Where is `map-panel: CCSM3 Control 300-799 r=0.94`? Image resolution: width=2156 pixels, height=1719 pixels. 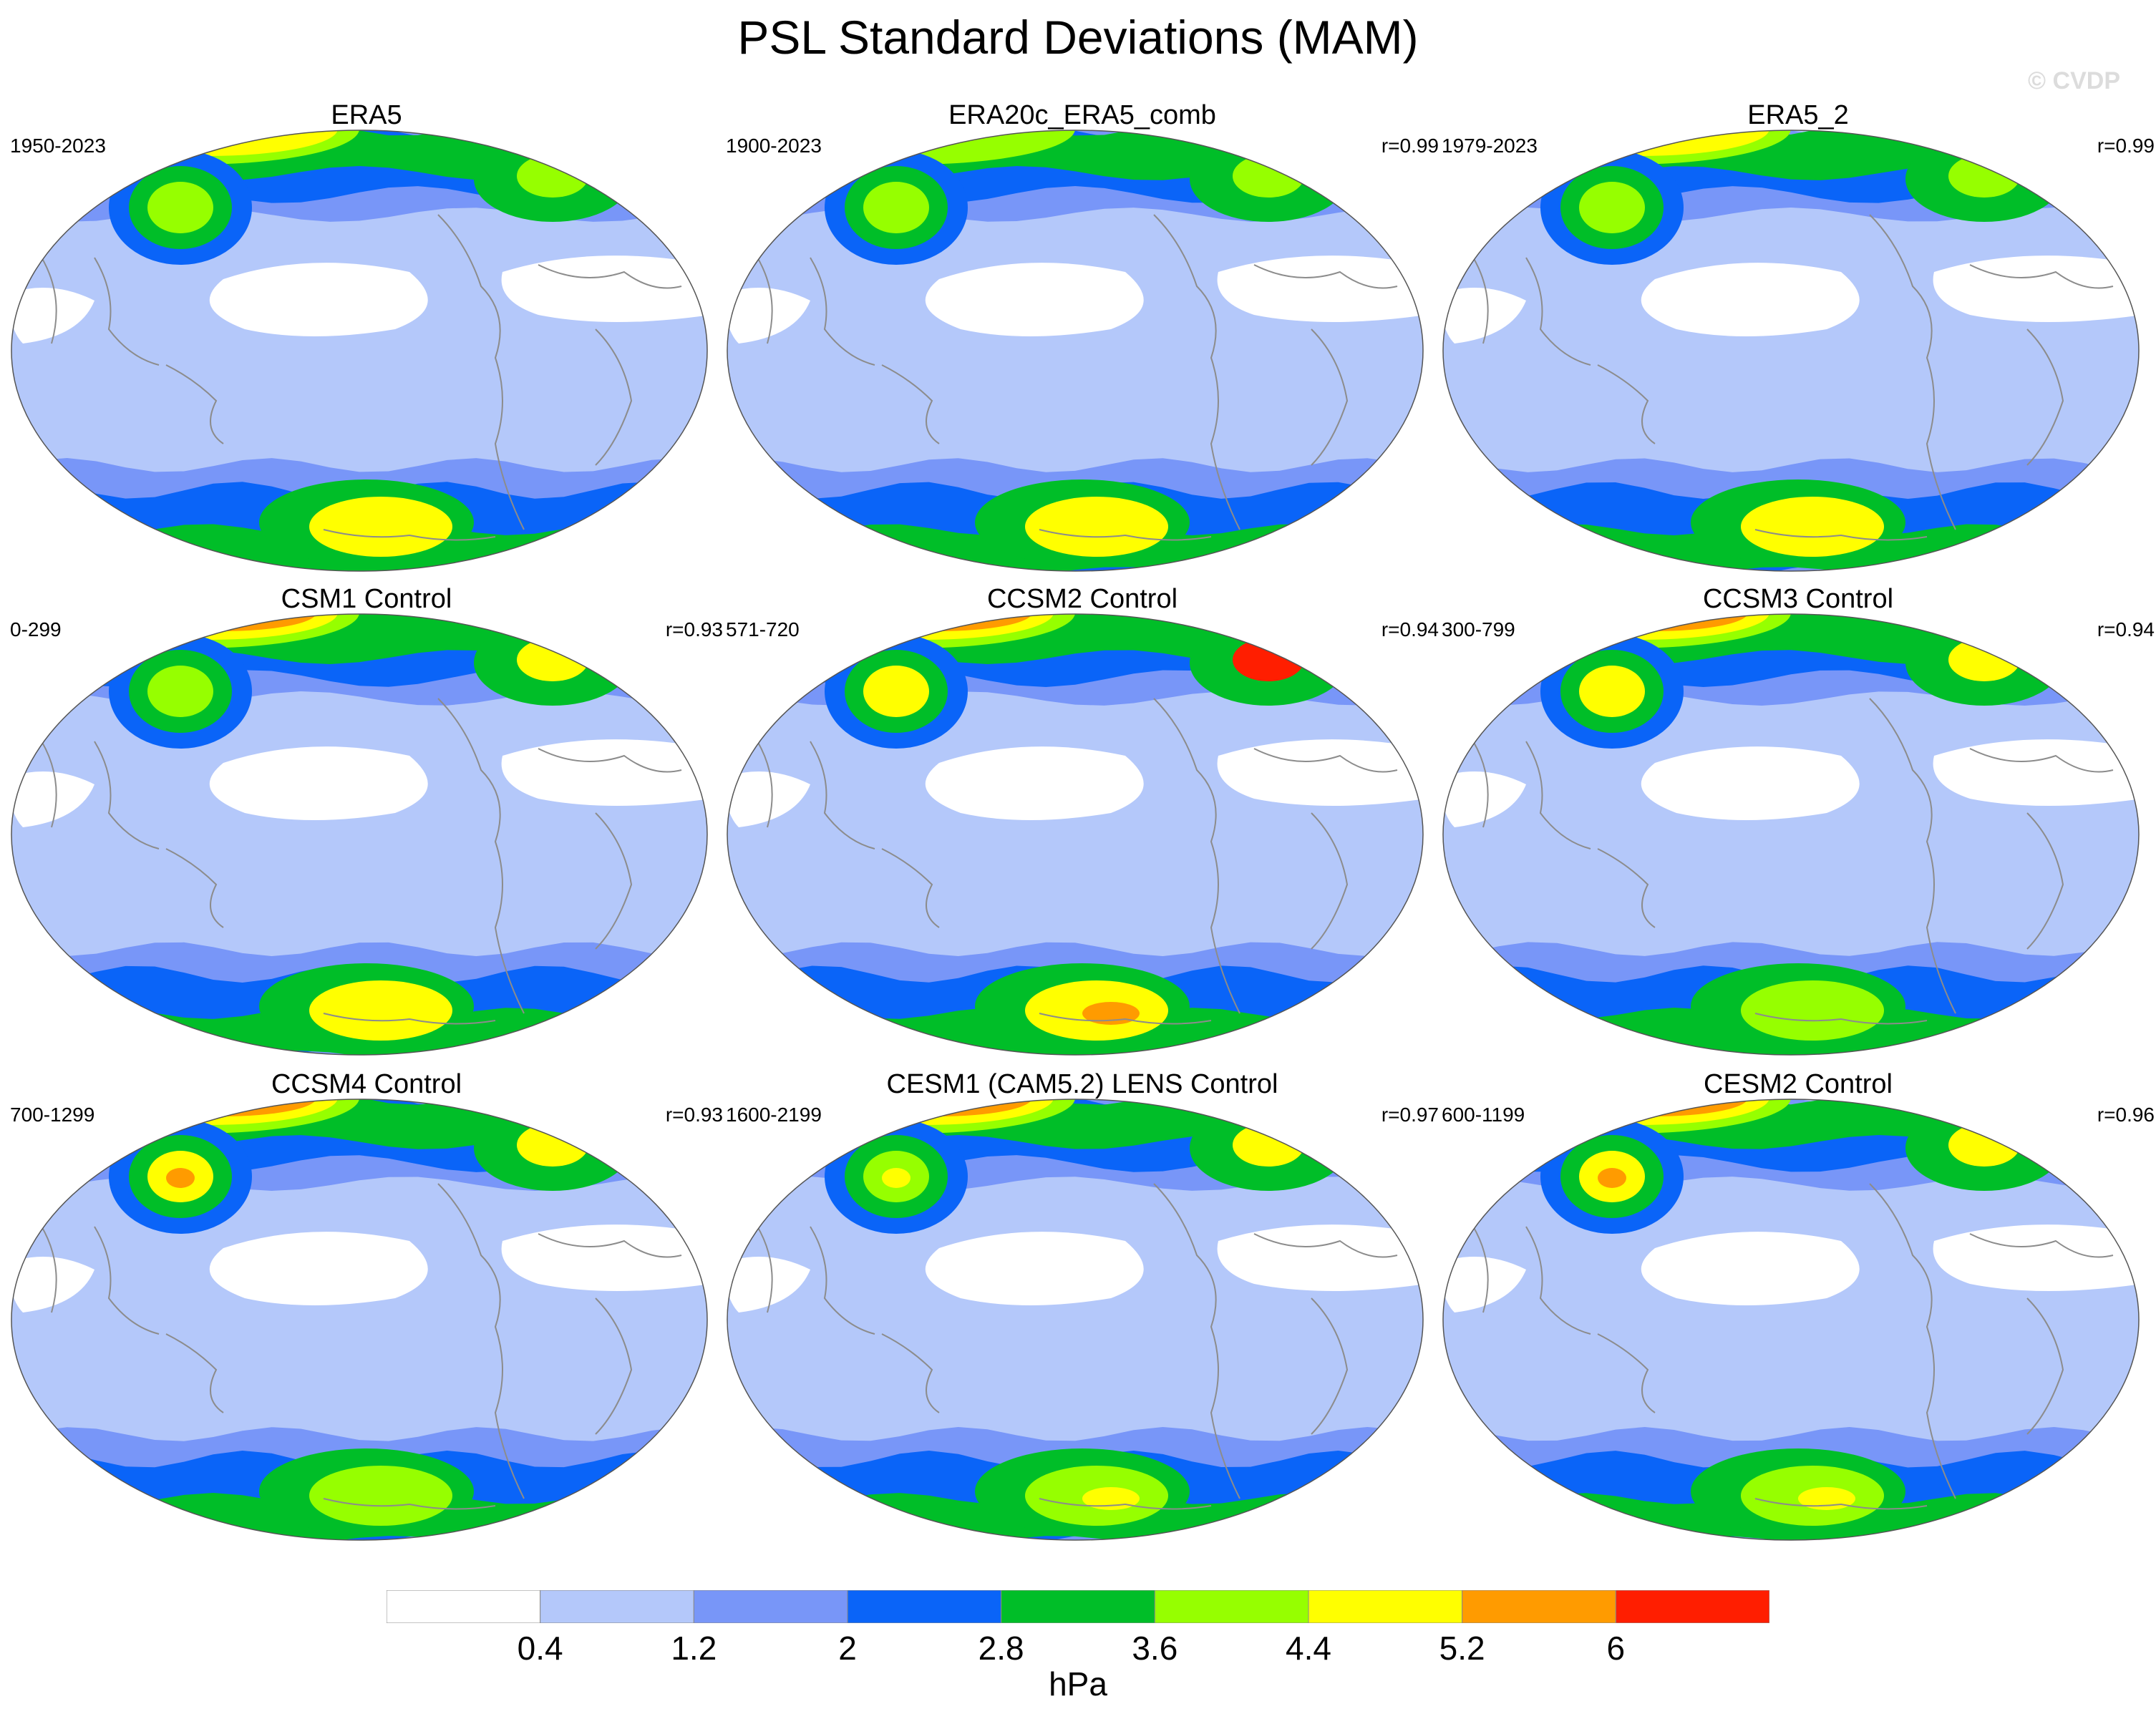
map-panel: CCSM3 Control 300-799 r=0.94 is located at coordinates (1798, 820).